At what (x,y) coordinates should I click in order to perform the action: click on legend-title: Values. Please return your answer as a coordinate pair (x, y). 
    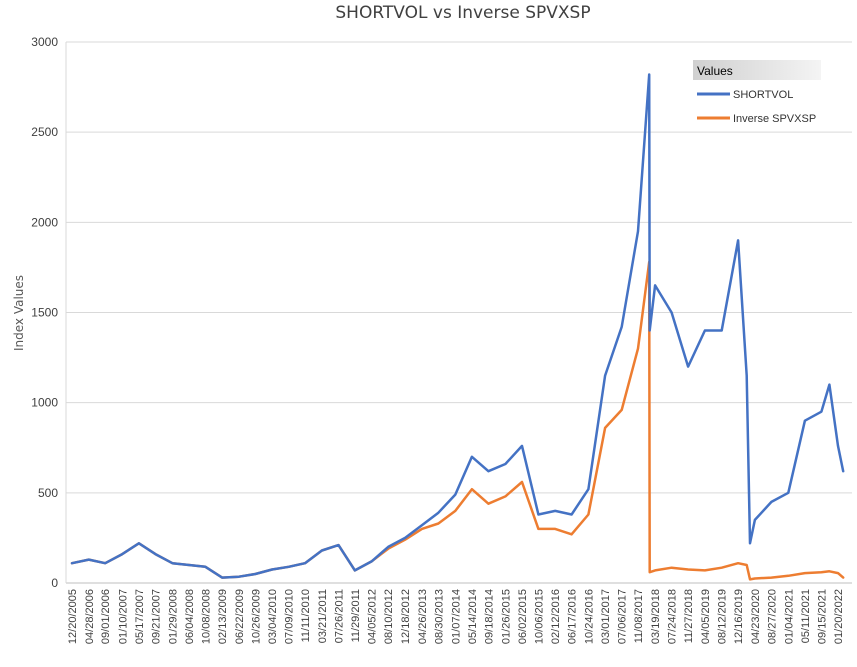
    Looking at the image, I should click on (715, 71).